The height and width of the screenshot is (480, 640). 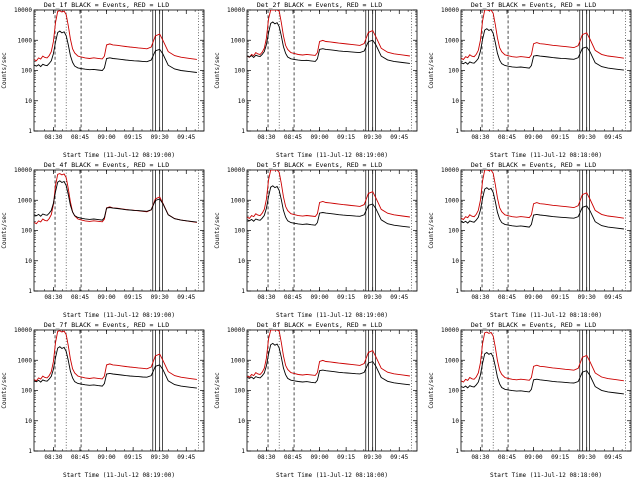 I want to click on plot-title: Det_8f BLACK = Events, RED = LLD, so click(x=319, y=325).